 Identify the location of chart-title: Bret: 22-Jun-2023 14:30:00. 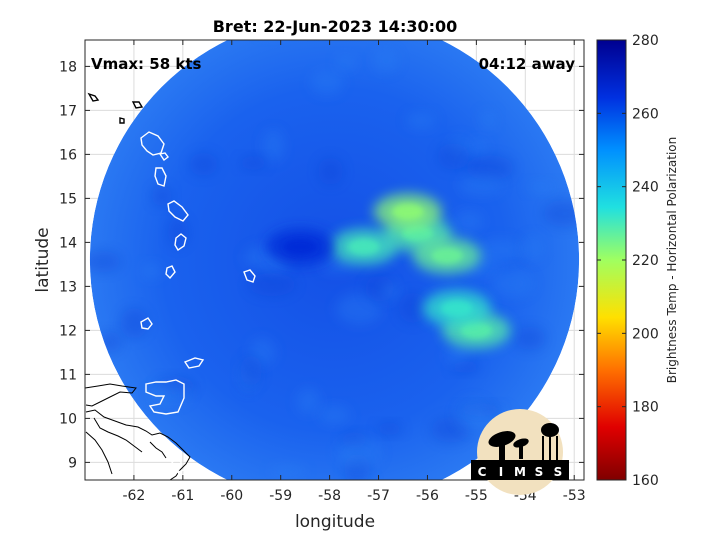
(335, 26).